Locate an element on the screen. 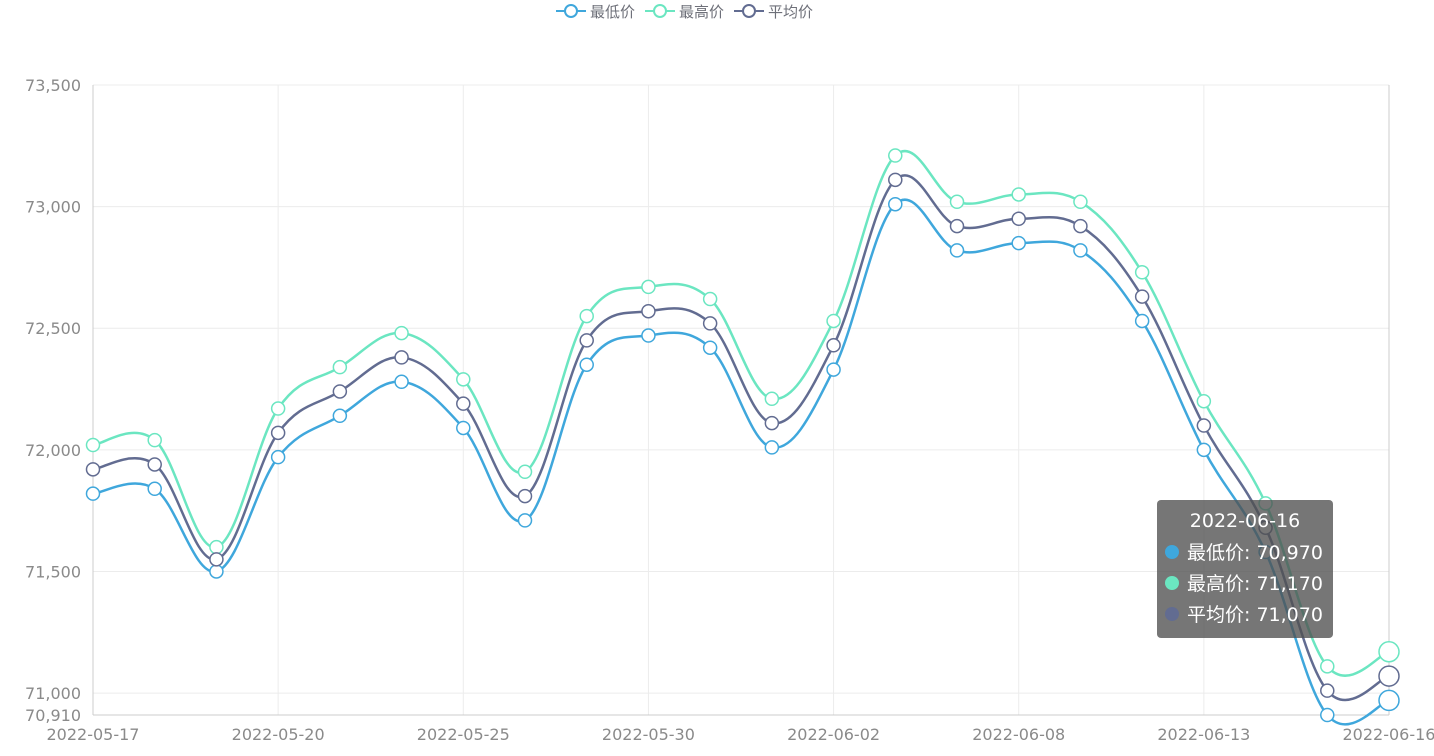 Image resolution: width=1434 pixels, height=756 pixels. legend-label: 最高价 is located at coordinates (702, 11).